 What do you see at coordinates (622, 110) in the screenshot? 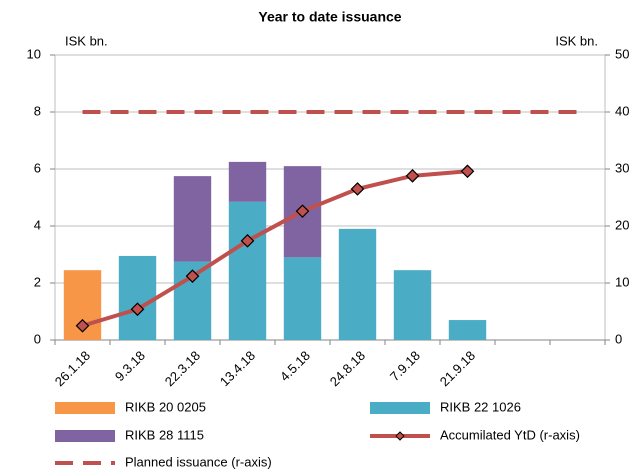
I see `y2-tick-label: 40` at bounding box center [622, 110].